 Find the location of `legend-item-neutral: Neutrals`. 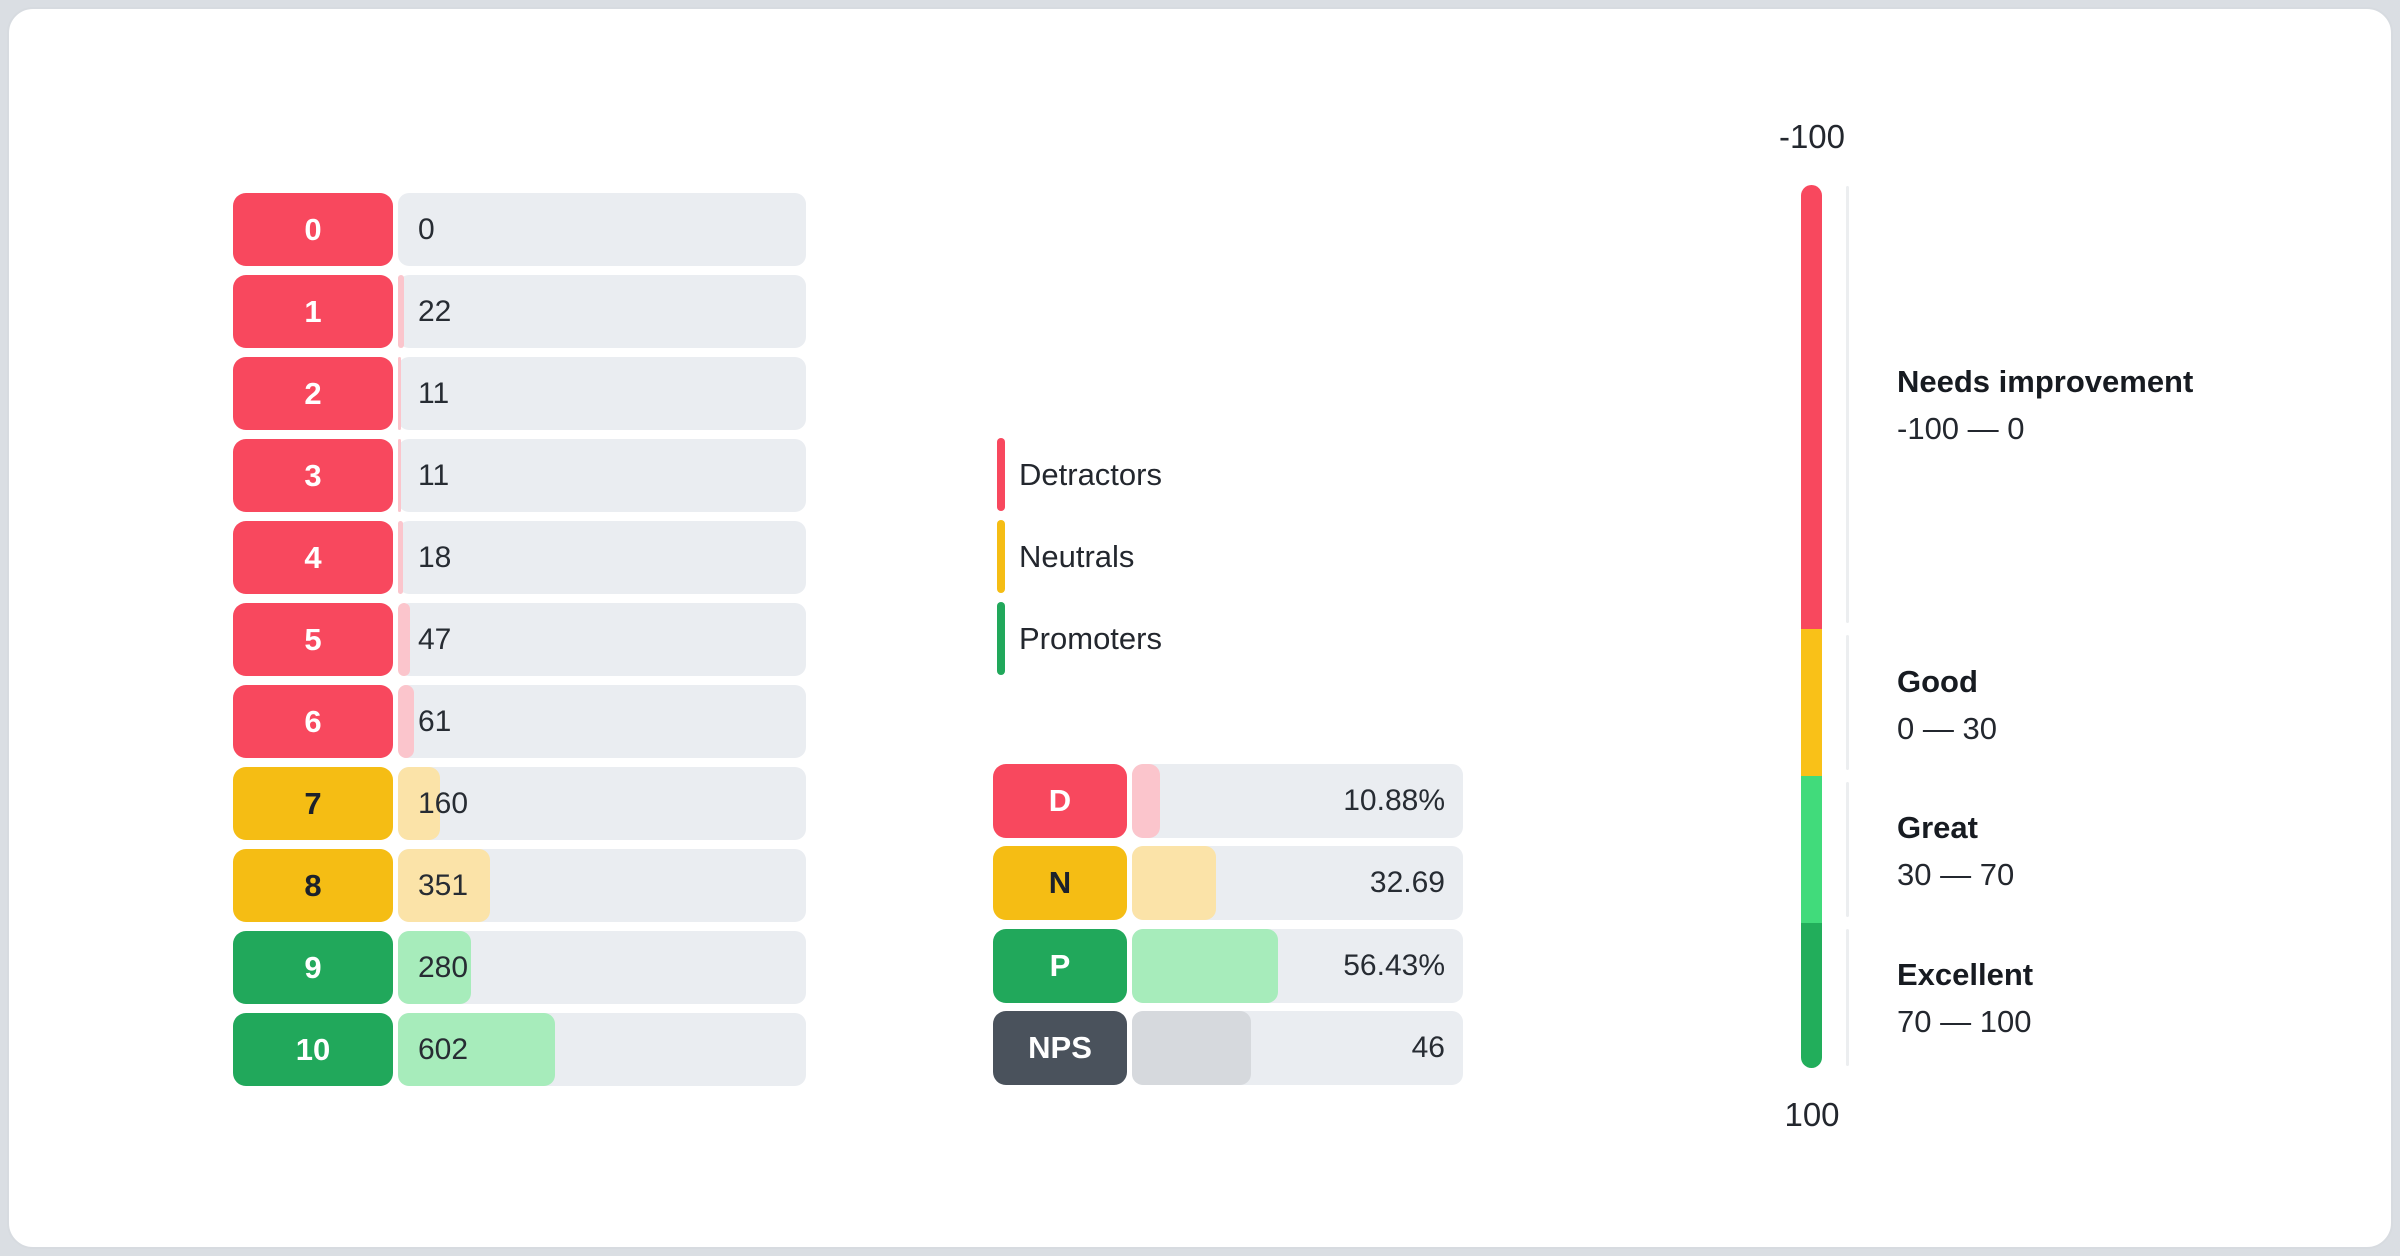

legend-item-neutral: Neutrals is located at coordinates (1065, 556).